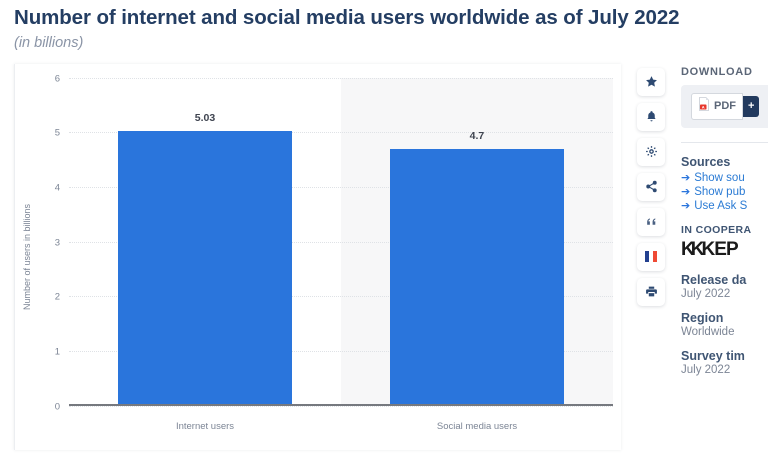 The image size is (768, 473). I want to click on y-axis-title: Number of users in billions, so click(27, 256).